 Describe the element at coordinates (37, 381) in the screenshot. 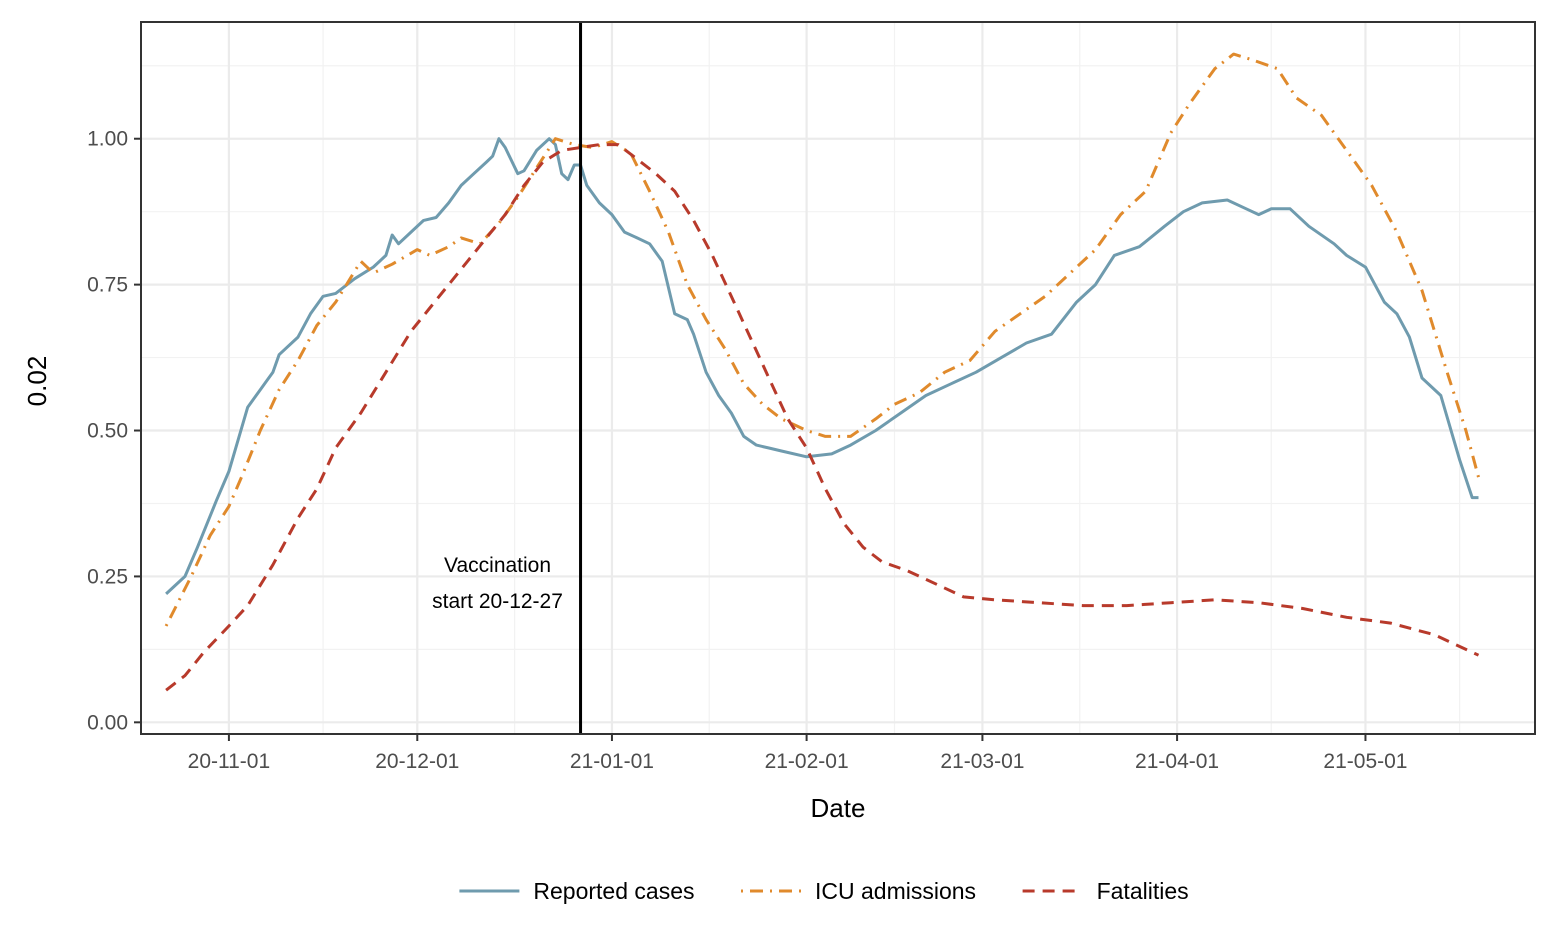

I see `y-axis-title: 0.02` at that location.